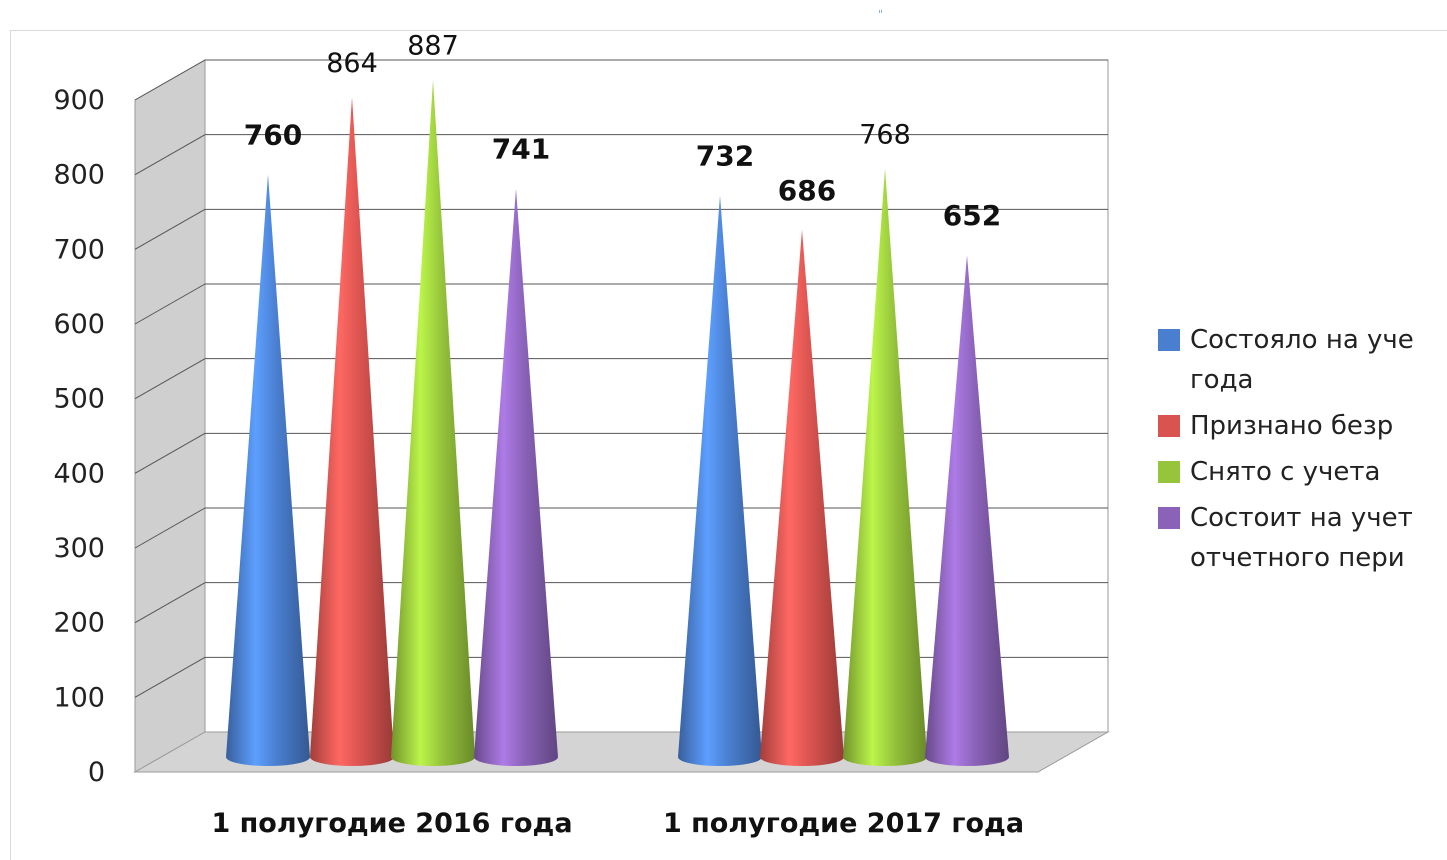 This screenshot has width=1447, height=860. Describe the element at coordinates (79, 473) in the screenshot. I see `y-tick-label: 400` at that location.